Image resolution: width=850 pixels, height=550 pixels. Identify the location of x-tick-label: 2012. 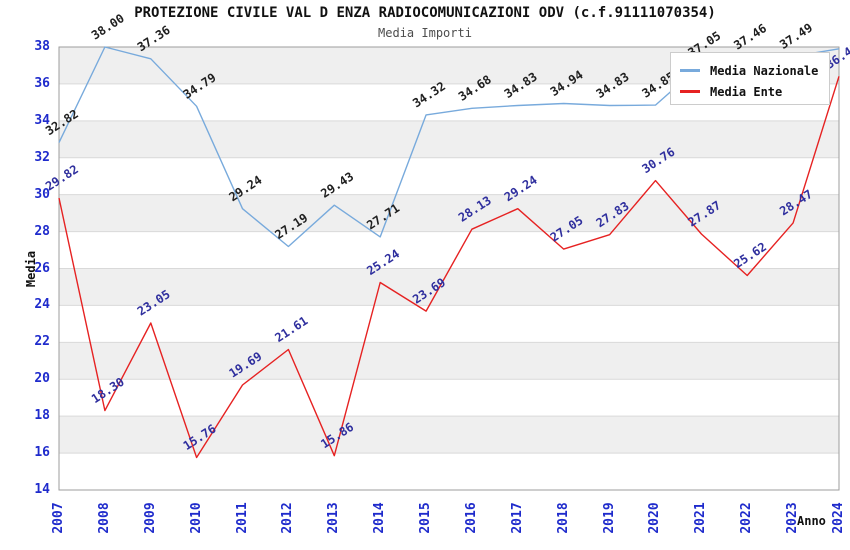
(288, 518).